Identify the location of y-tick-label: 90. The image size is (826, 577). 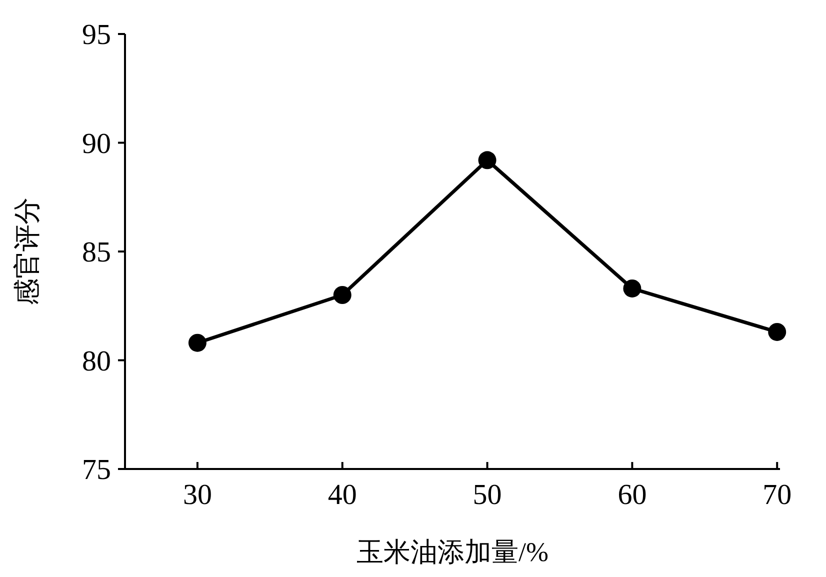
(96, 144).